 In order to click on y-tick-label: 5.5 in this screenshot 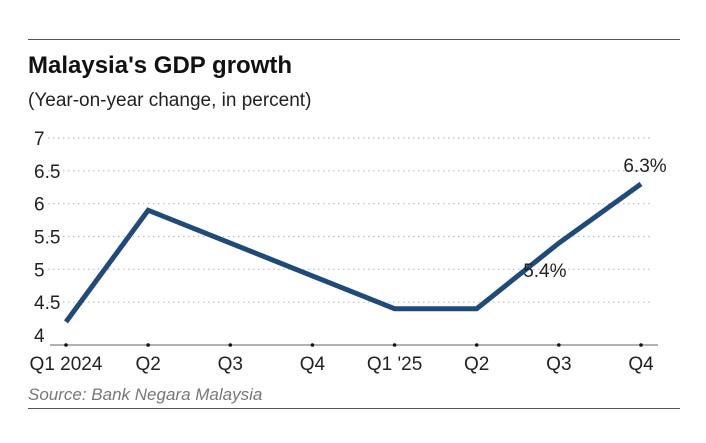, I will do `click(47, 238)`.